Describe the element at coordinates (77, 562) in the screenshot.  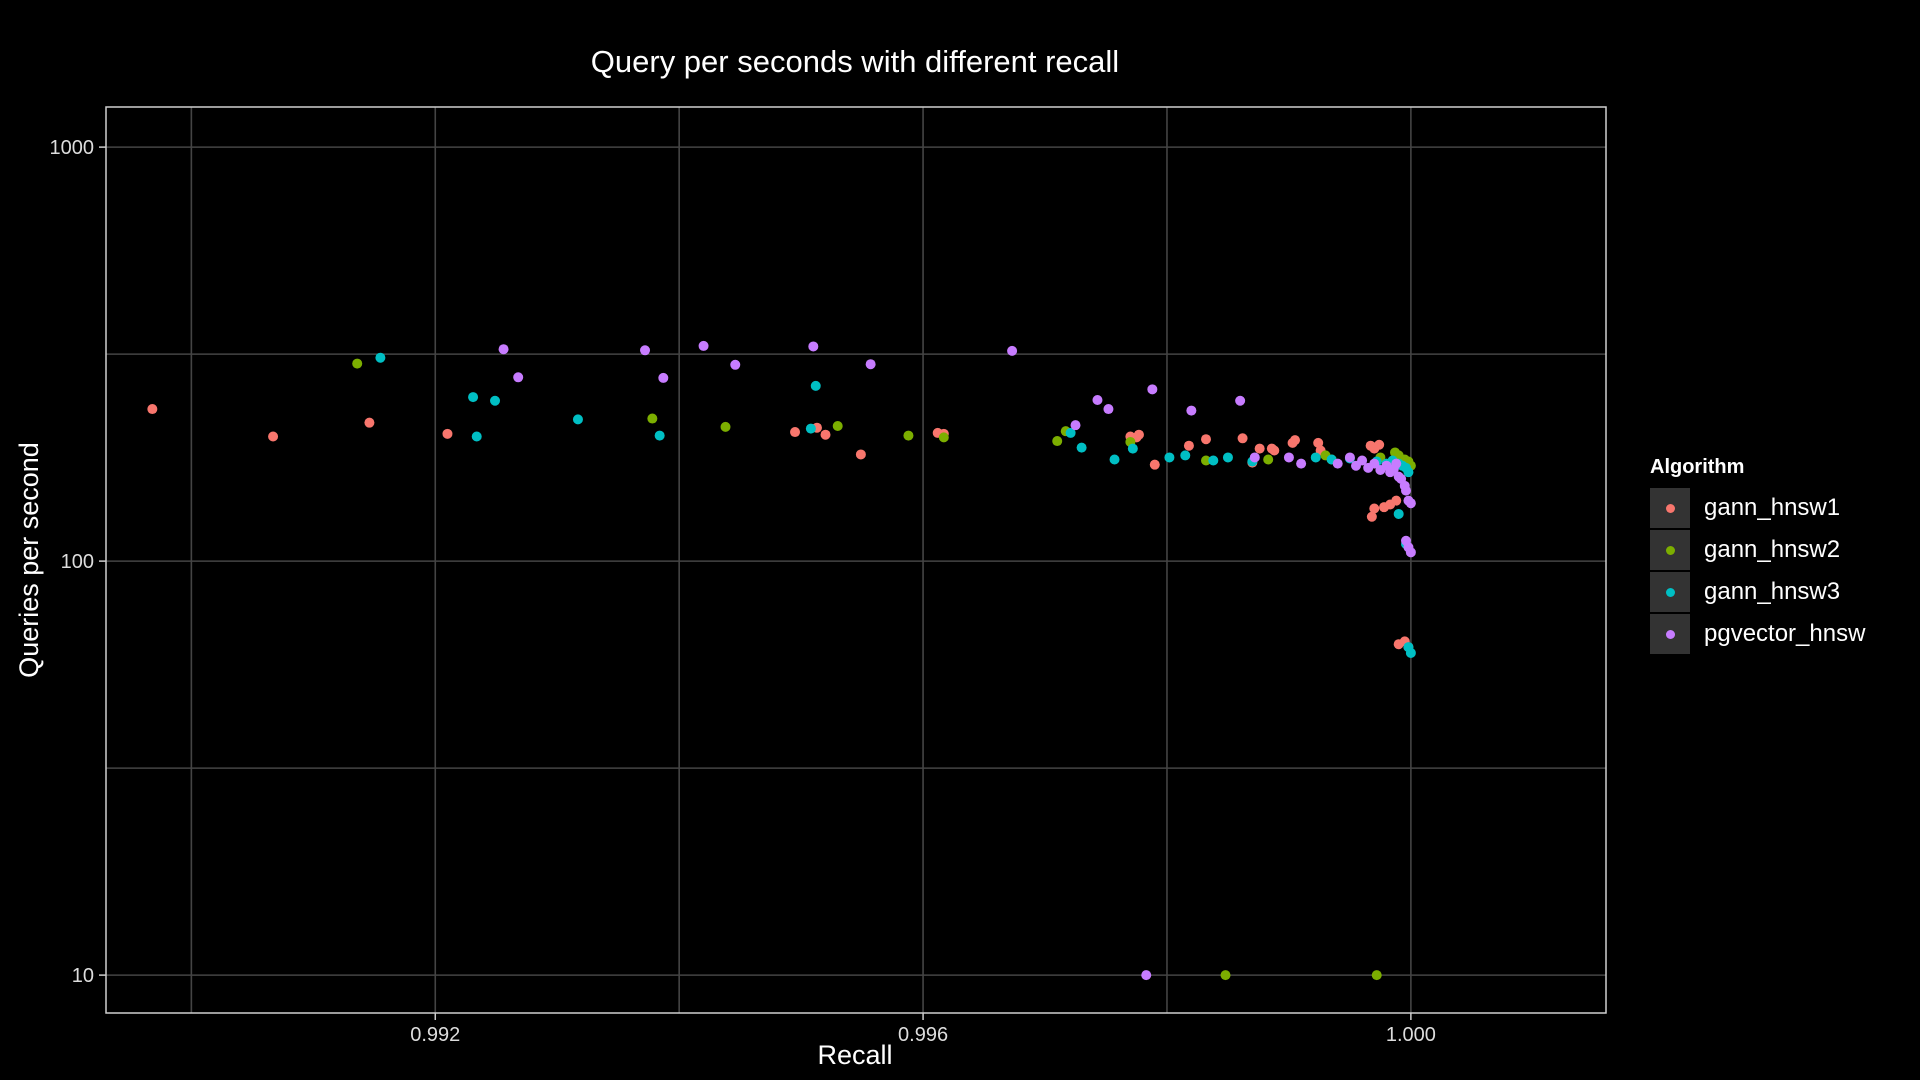
I see `y-tick-label: 100` at that location.